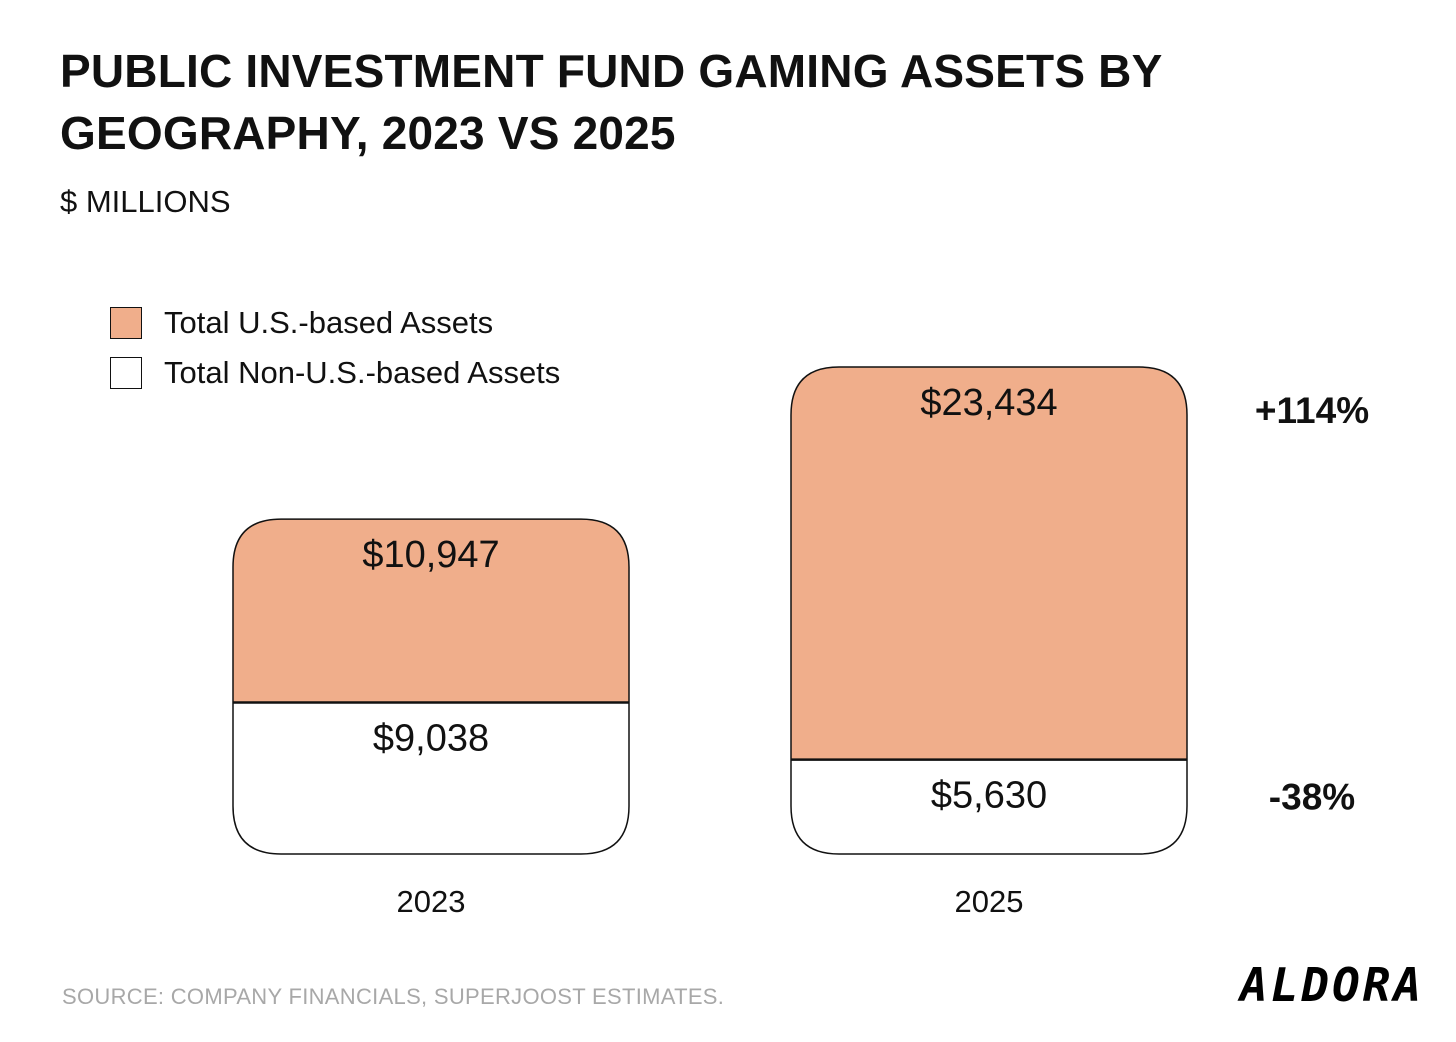  I want to click on data-label-us-2023: $10,947, so click(430, 555).